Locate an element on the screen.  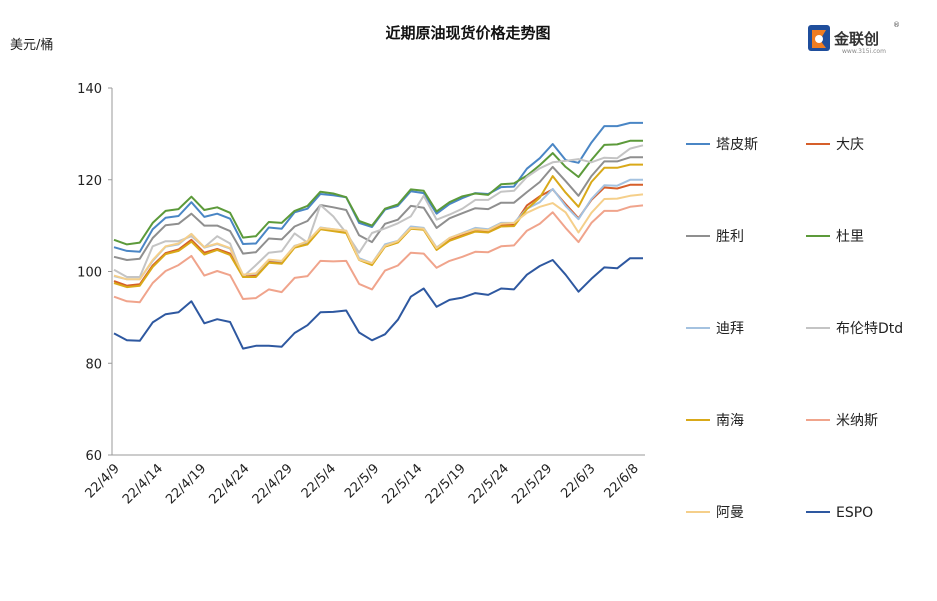
x-tick-label: 22/4/14 is located at coordinates (143, 484).